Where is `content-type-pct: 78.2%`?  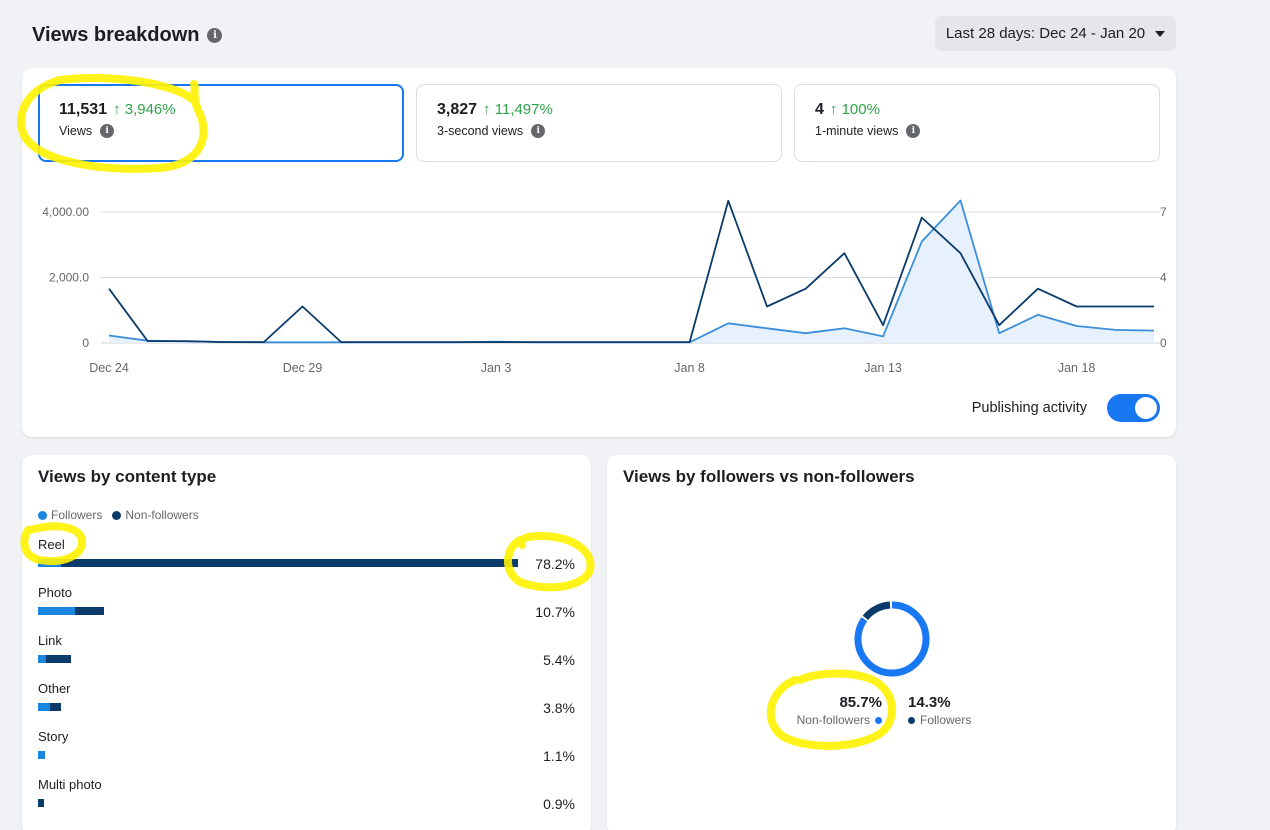 content-type-pct: 78.2% is located at coordinates (555, 564).